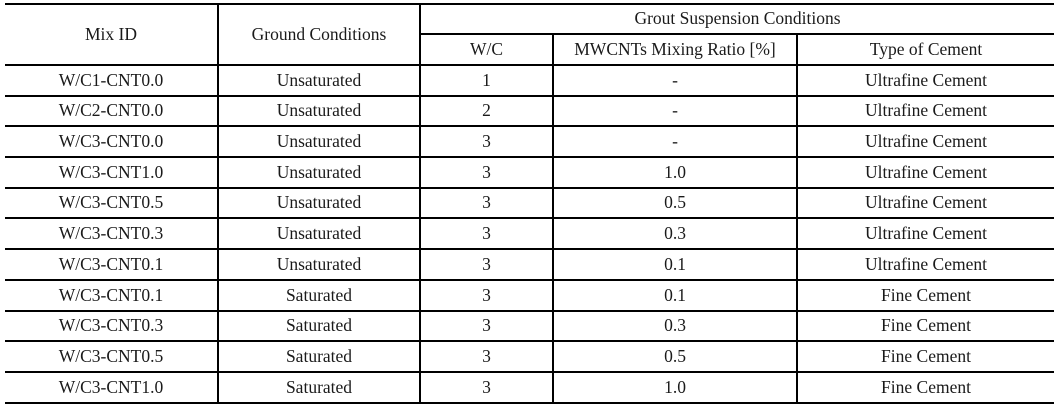  Describe the element at coordinates (319, 34) in the screenshot. I see `header-ground-conditions: Ground Conditions` at that location.